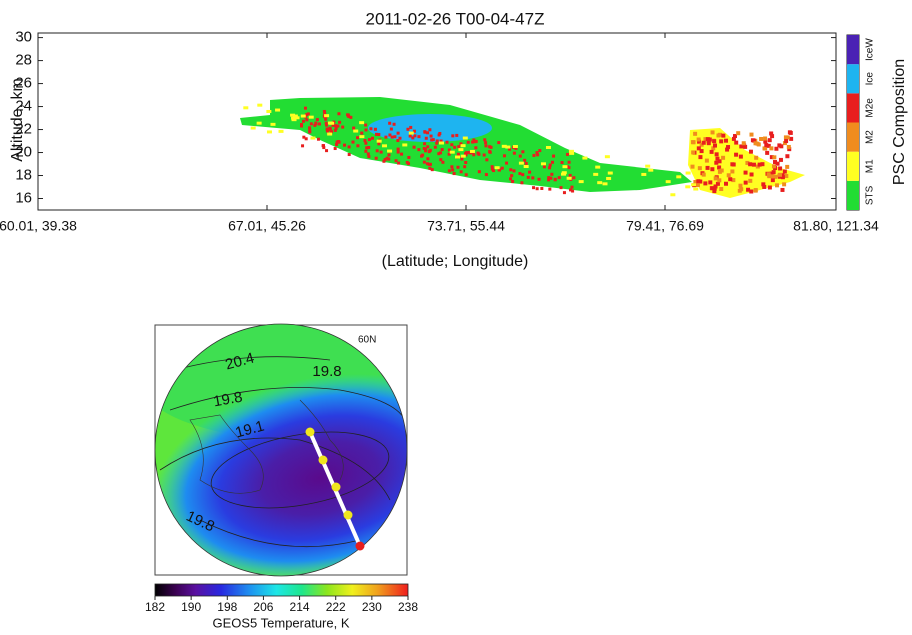  What do you see at coordinates (360, 546) in the screenshot?
I see `track-end` at bounding box center [360, 546].